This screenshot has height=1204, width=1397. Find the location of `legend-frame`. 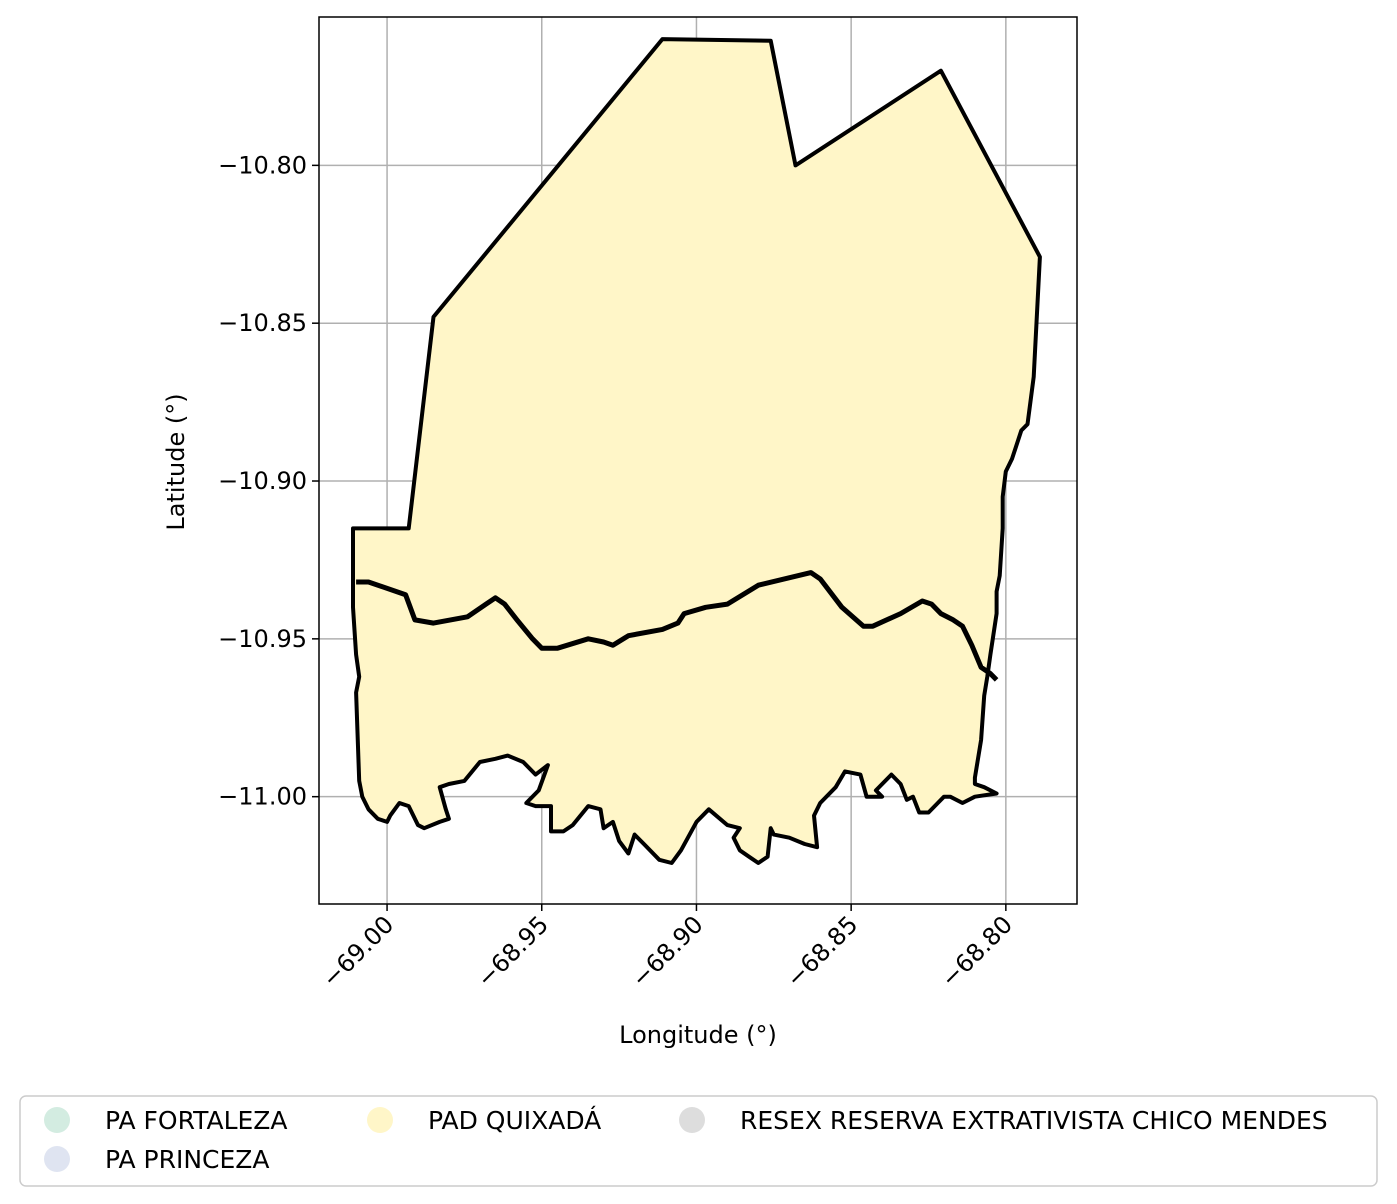

legend-frame is located at coordinates (698, 1141).